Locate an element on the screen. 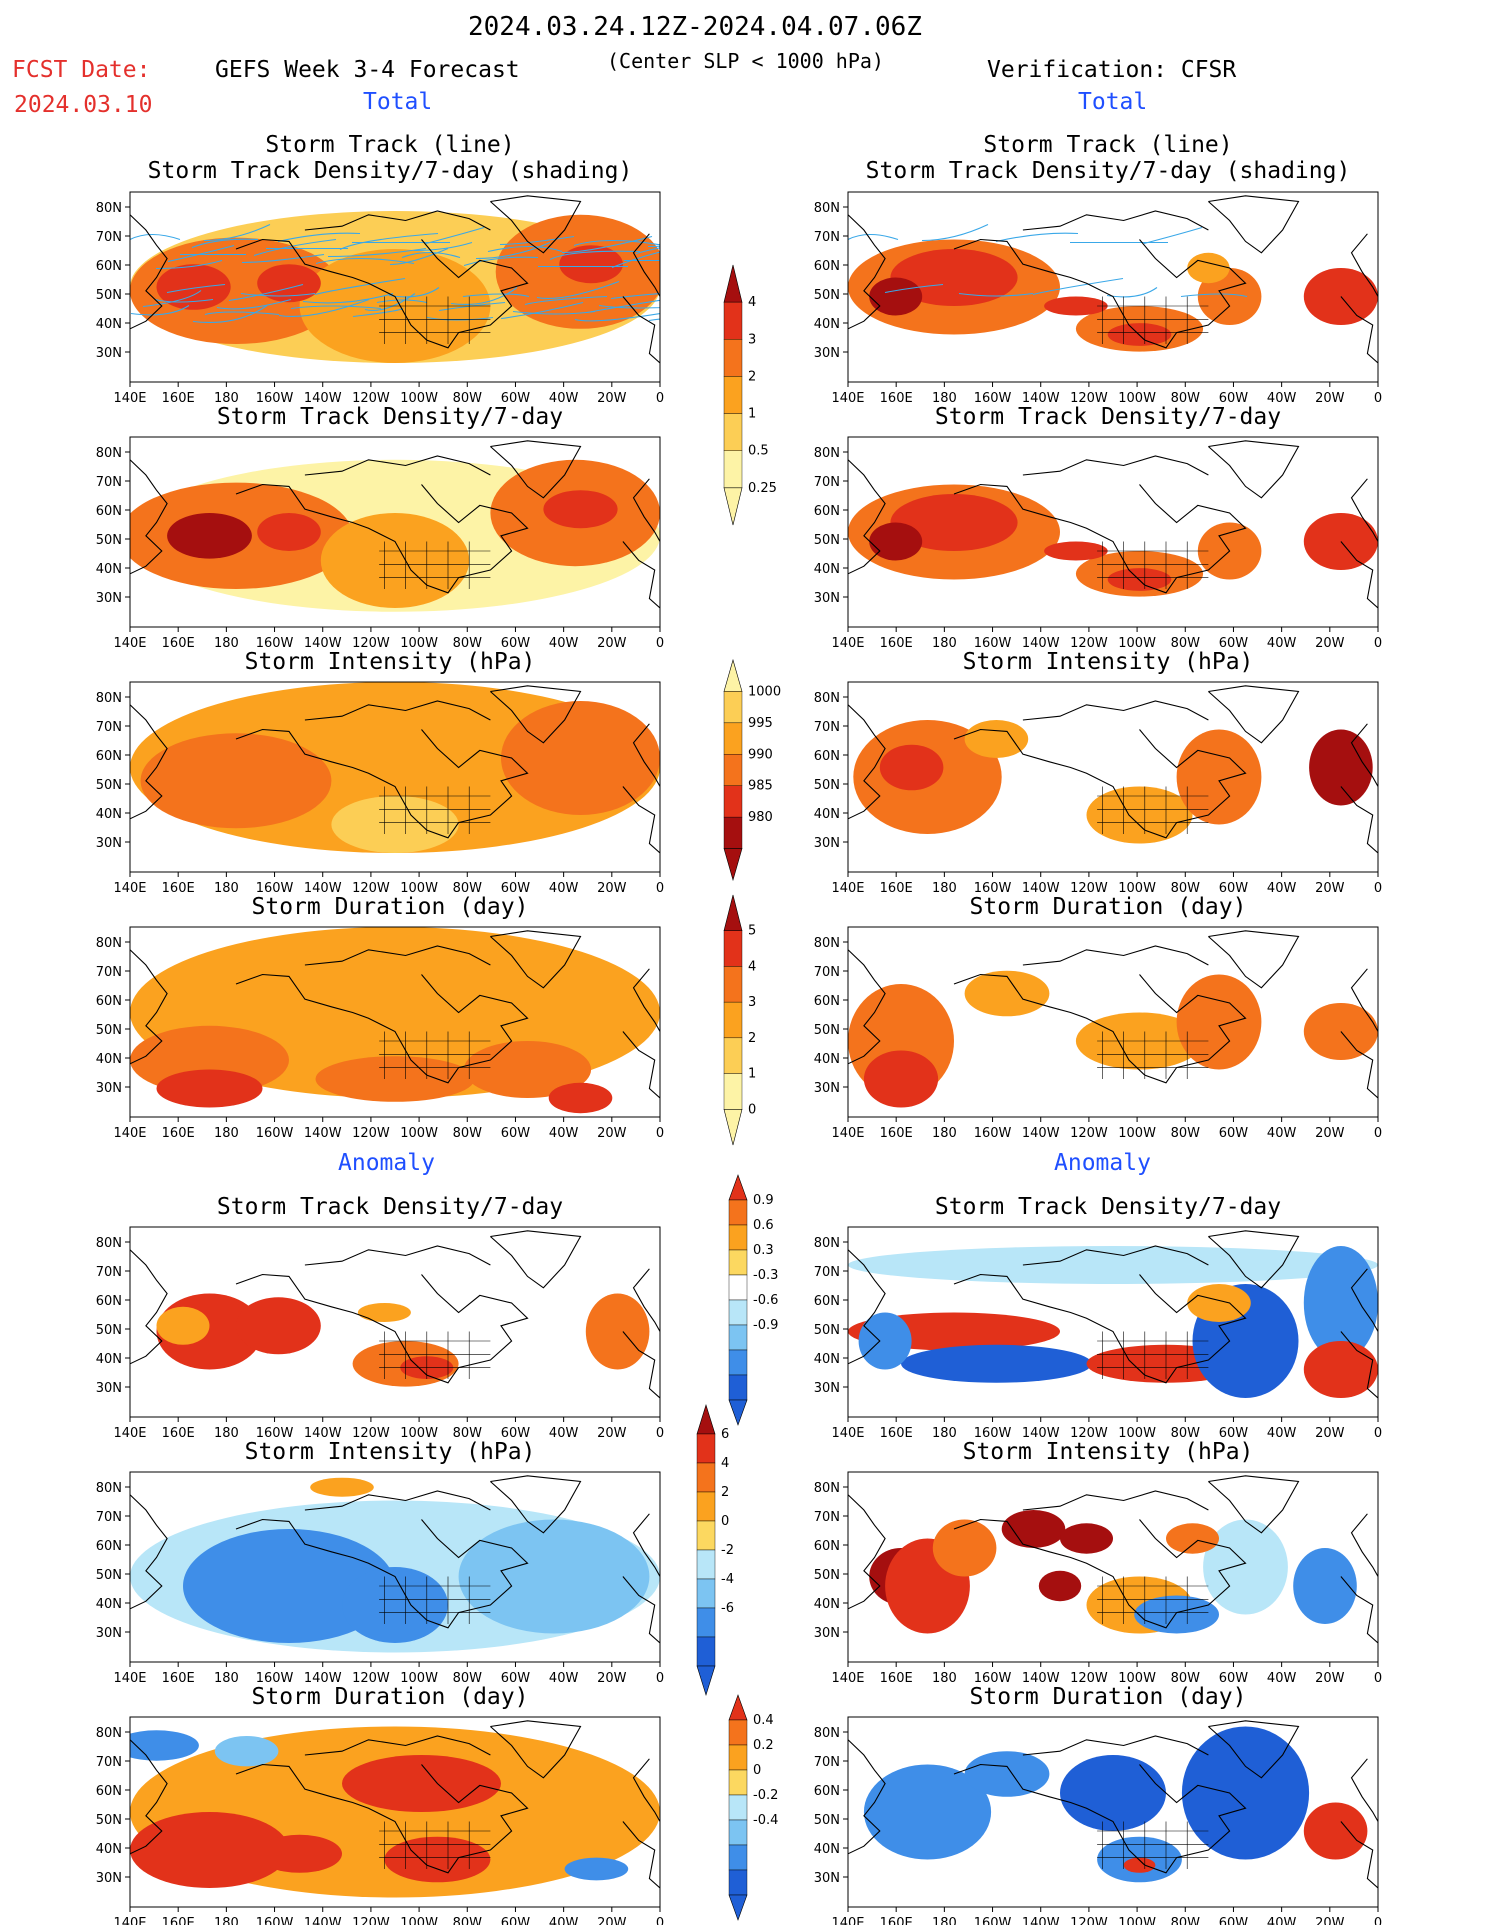 This screenshot has height=1925, width=1487. colorbar-label: 1 is located at coordinates (752, 414).